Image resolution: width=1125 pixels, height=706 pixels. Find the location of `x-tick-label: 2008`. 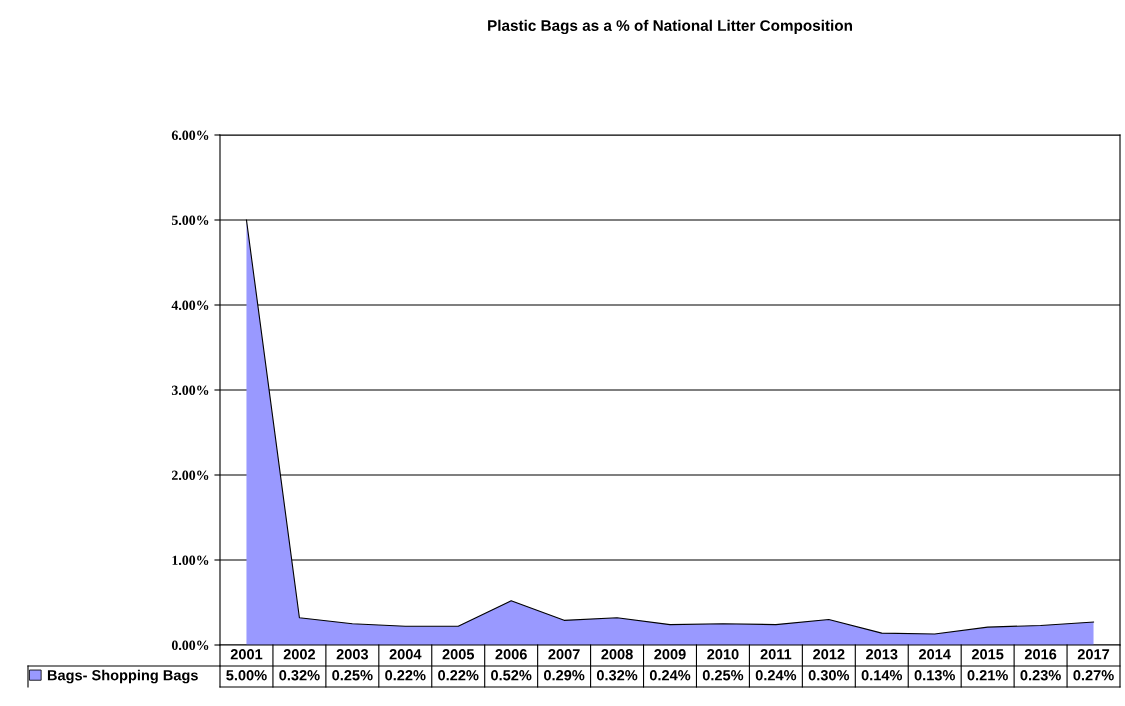

x-tick-label: 2008 is located at coordinates (617, 654).